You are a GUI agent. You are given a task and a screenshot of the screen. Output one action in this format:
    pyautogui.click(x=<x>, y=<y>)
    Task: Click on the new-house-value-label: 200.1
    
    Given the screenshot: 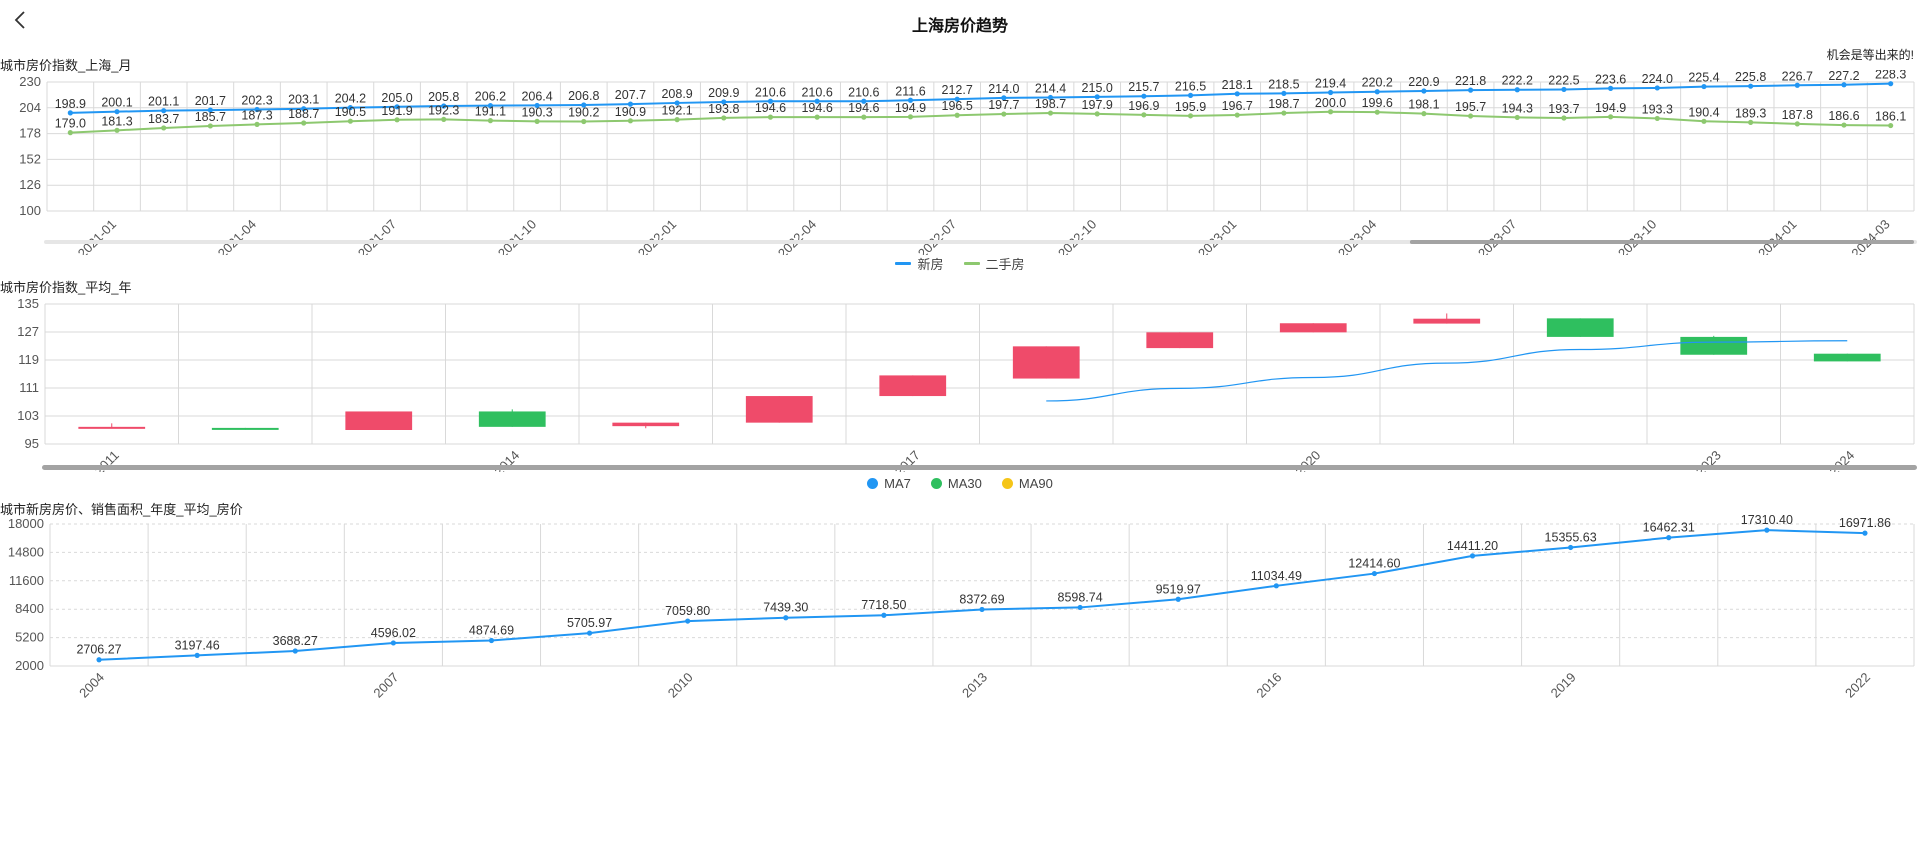 What is the action you would take?
    pyautogui.click(x=116, y=103)
    